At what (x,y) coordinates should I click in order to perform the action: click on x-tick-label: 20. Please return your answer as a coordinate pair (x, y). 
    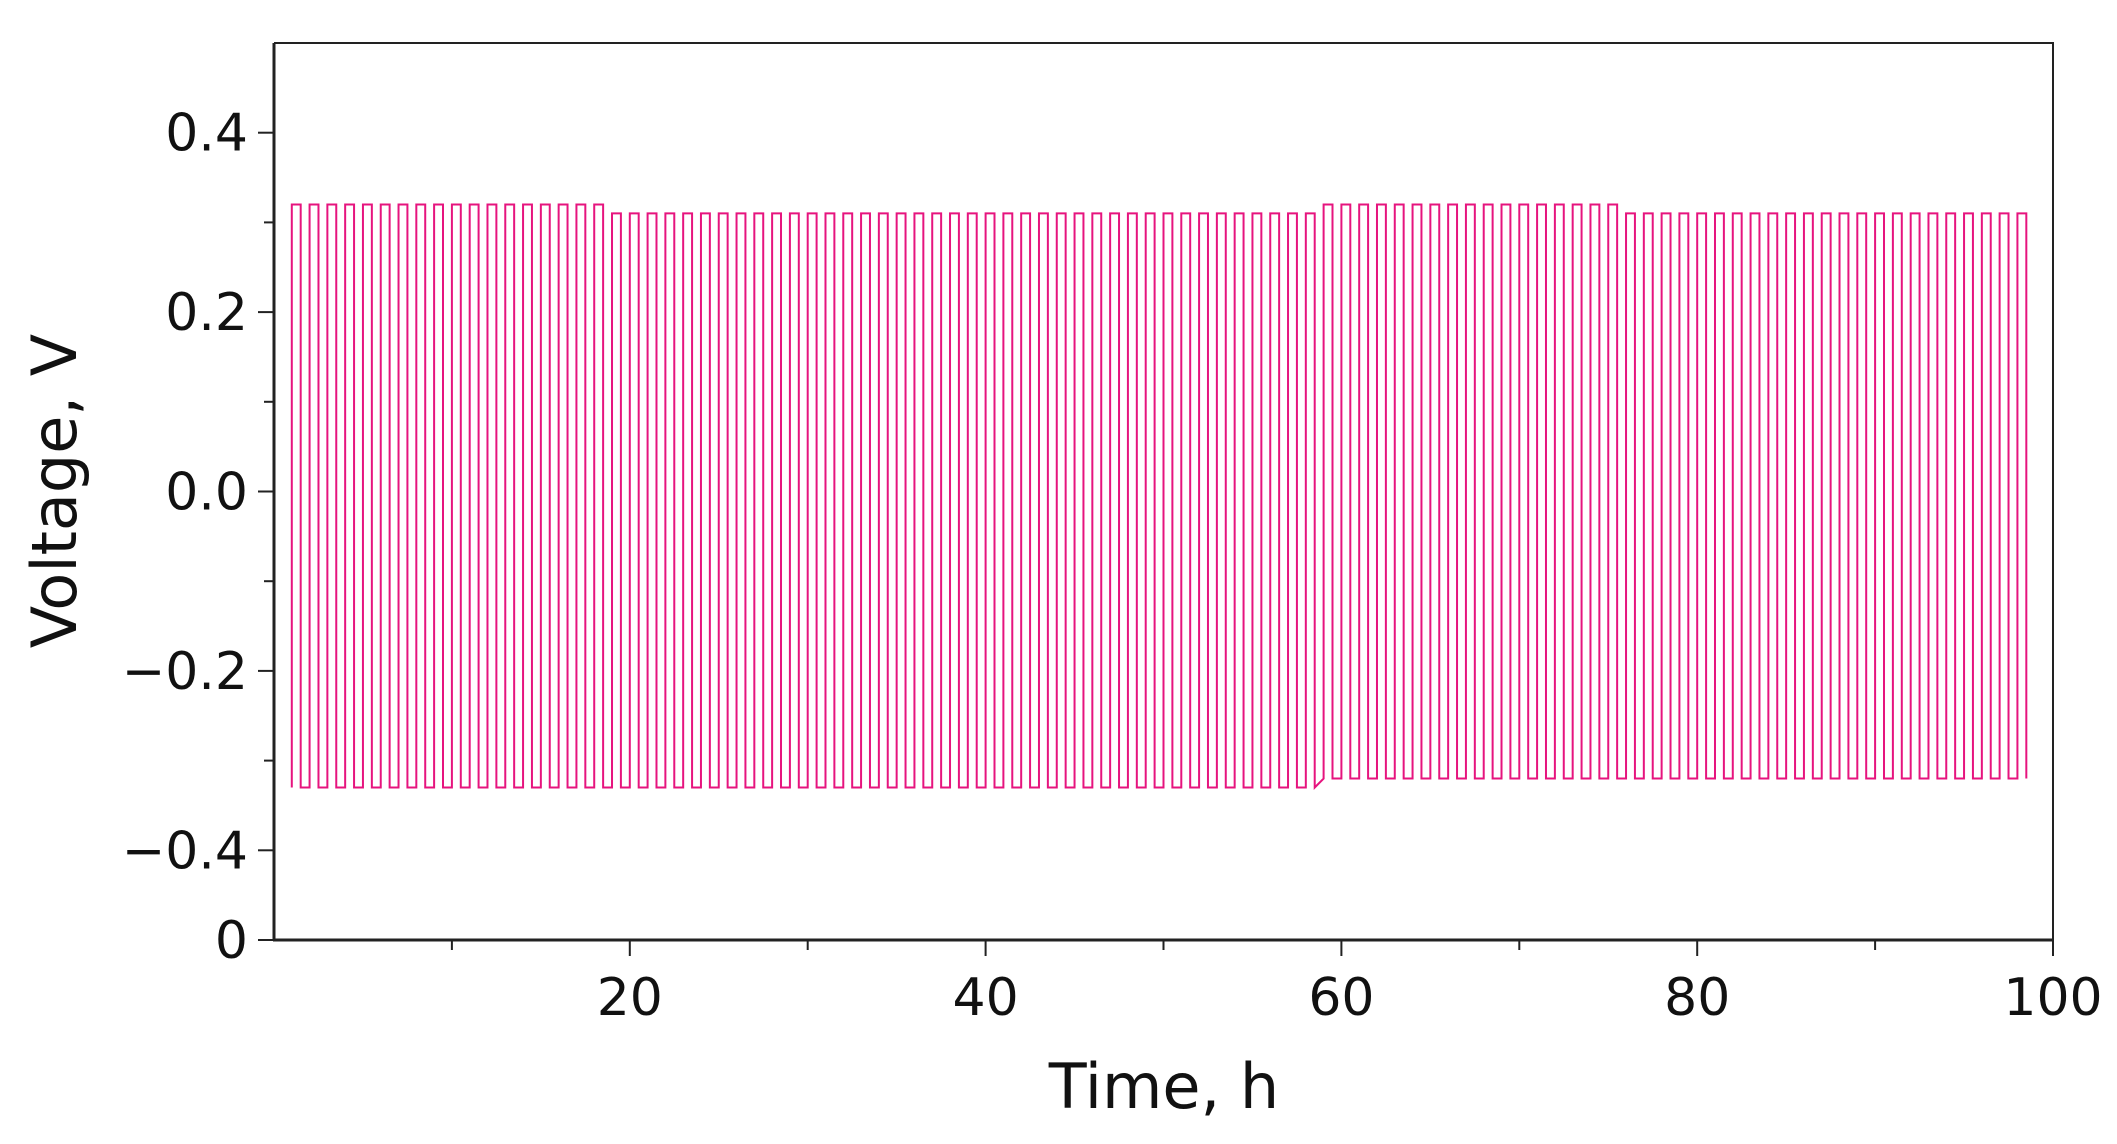
    Looking at the image, I should click on (630, 998).